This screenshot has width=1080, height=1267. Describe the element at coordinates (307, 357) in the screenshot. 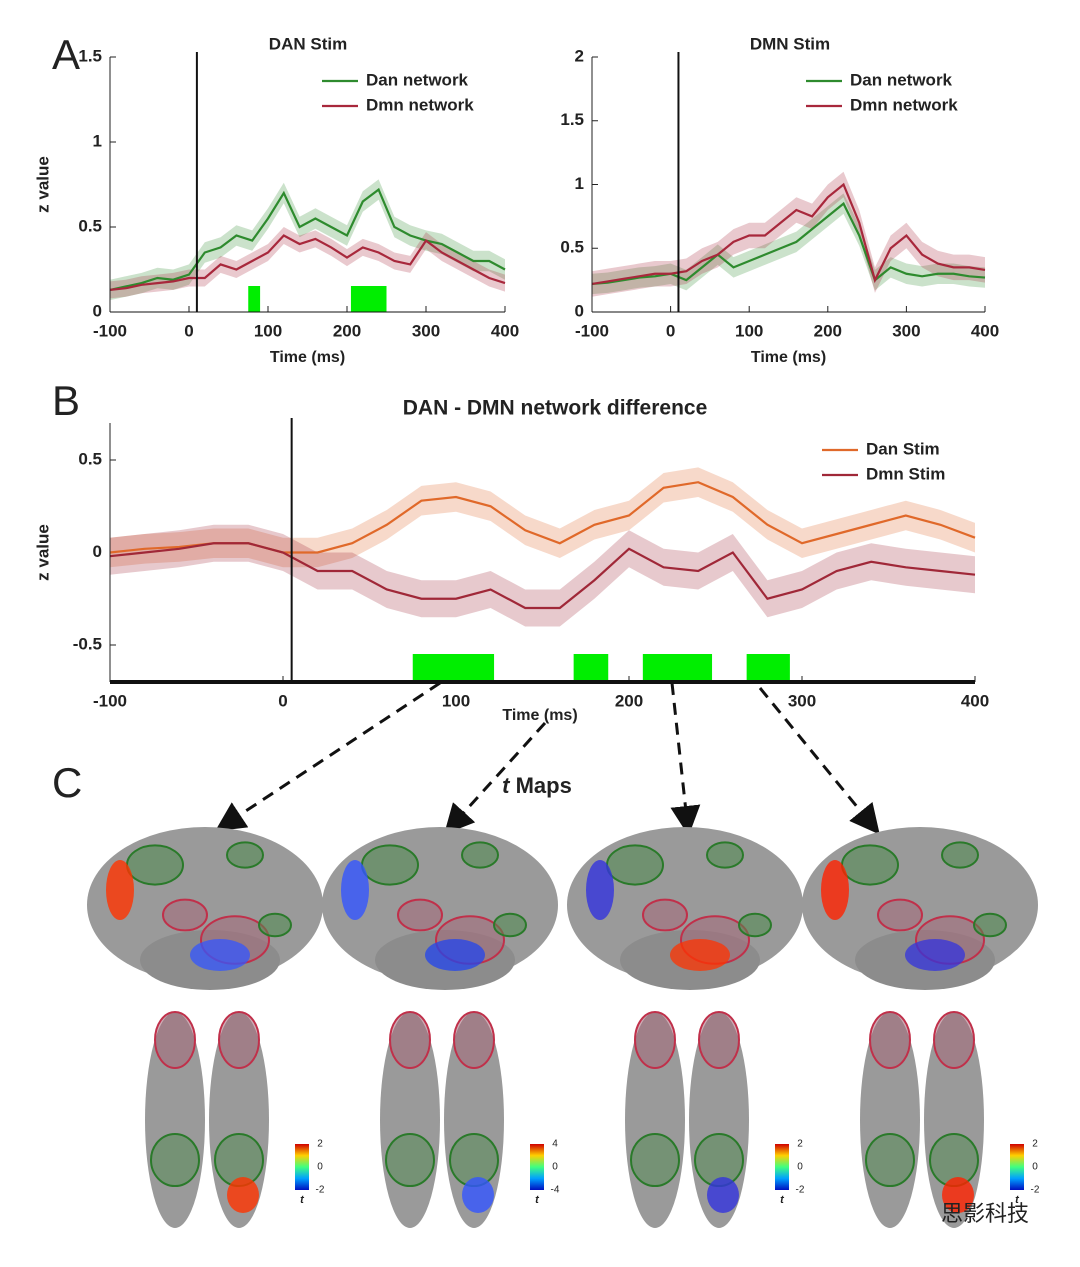

I see `x-axis-label: Time (ms)` at that location.